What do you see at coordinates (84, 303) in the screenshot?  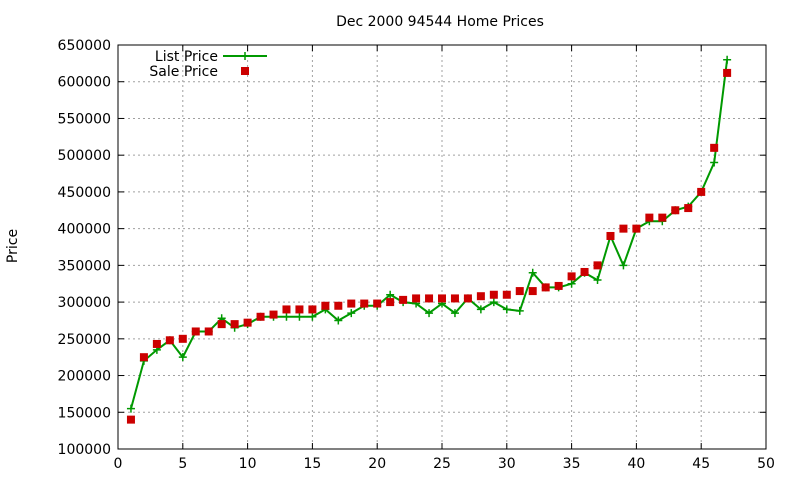 I see `y-tick-label: 300000` at bounding box center [84, 303].